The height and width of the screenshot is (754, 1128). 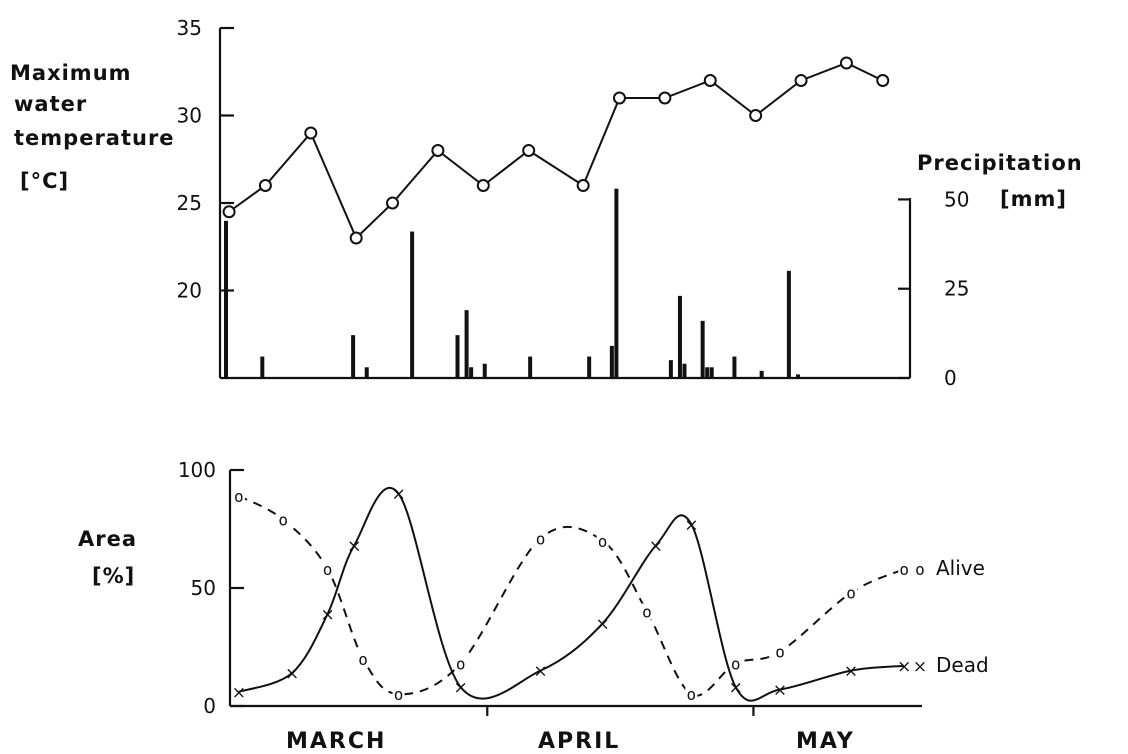 I want to click on area-y-ticks: 0 50 100, so click(x=211, y=588).